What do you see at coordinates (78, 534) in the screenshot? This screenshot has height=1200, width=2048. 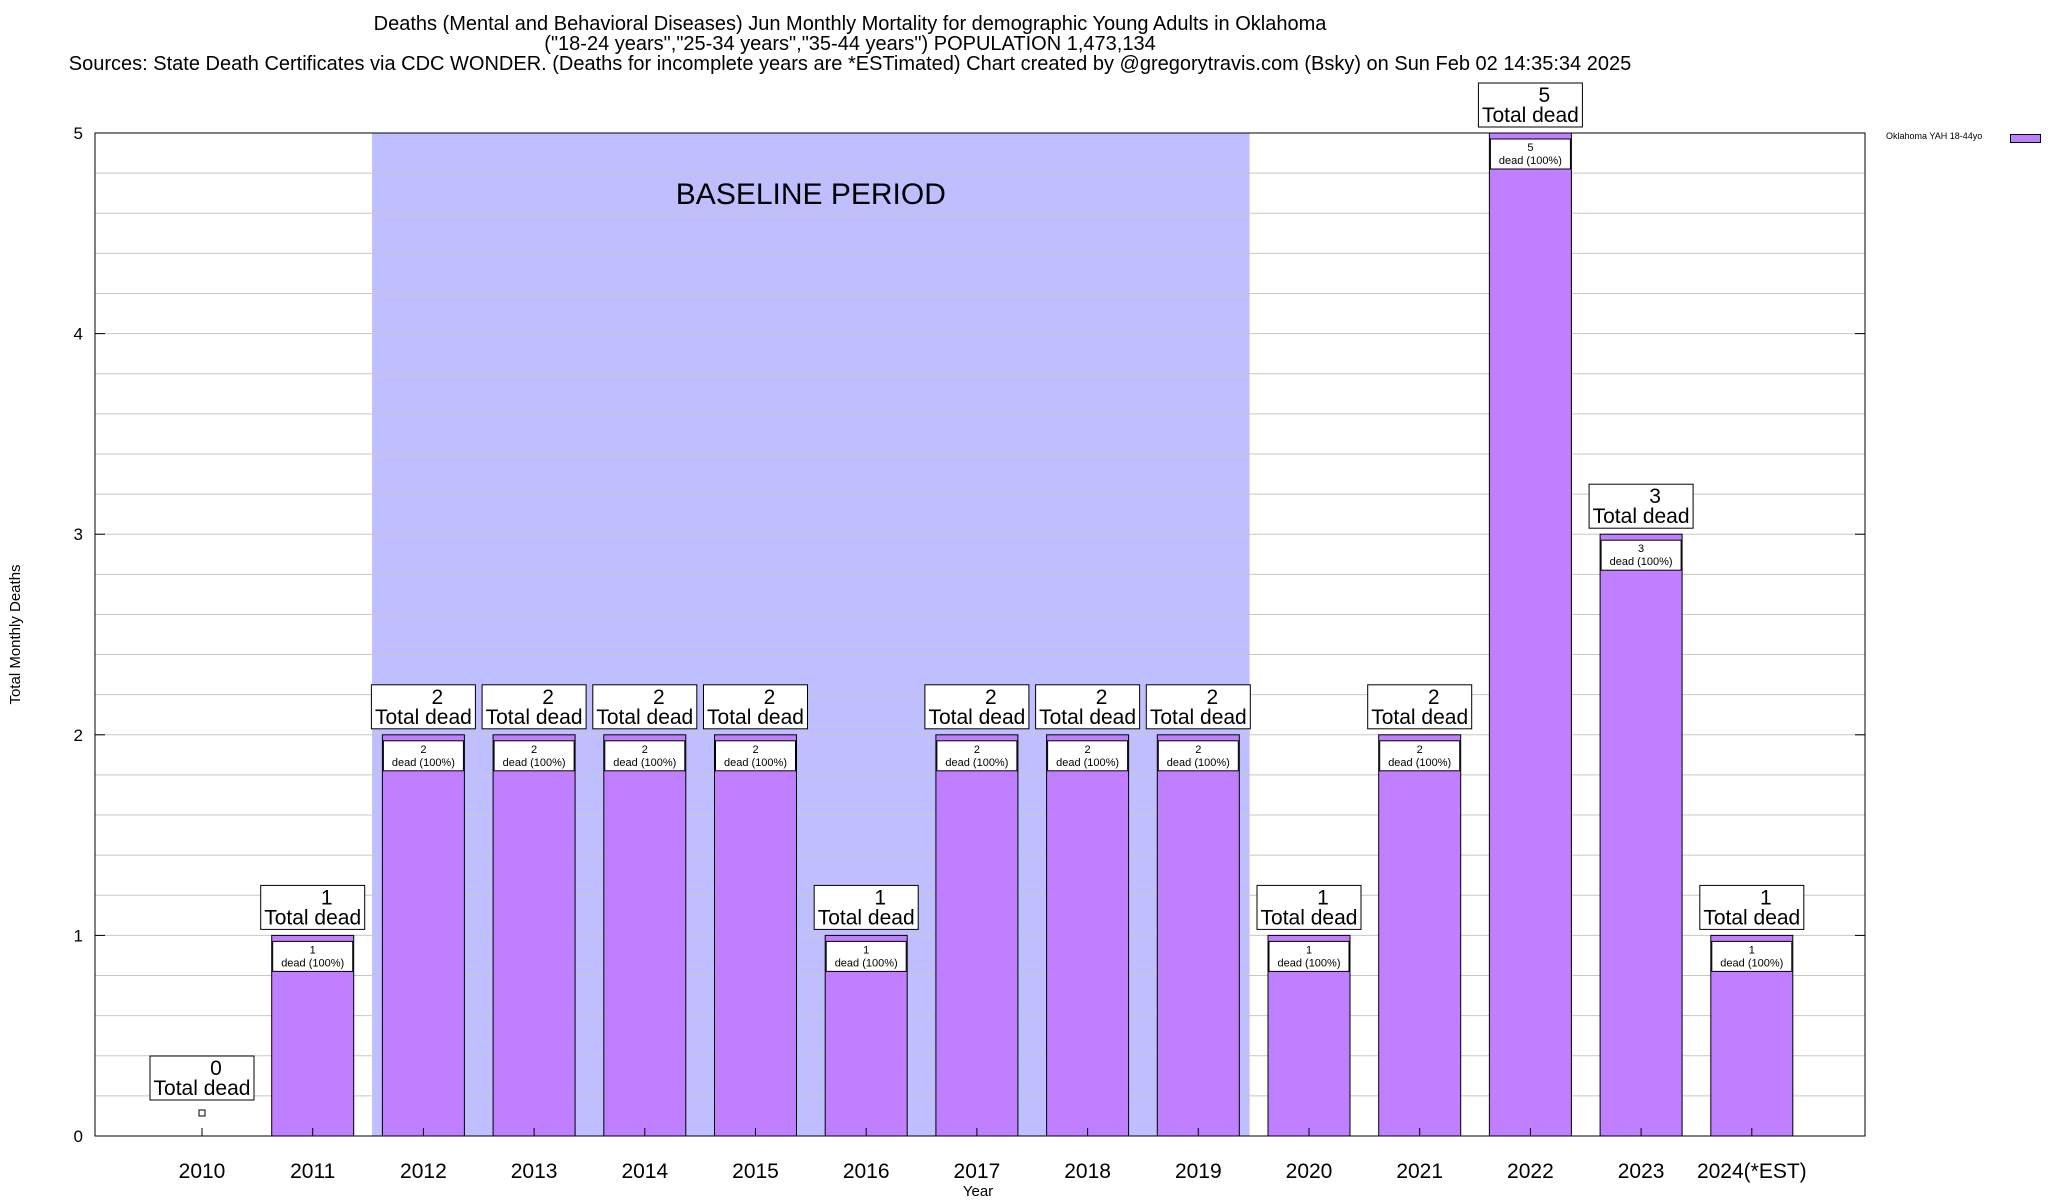 I see `y-tick-label: 3` at bounding box center [78, 534].